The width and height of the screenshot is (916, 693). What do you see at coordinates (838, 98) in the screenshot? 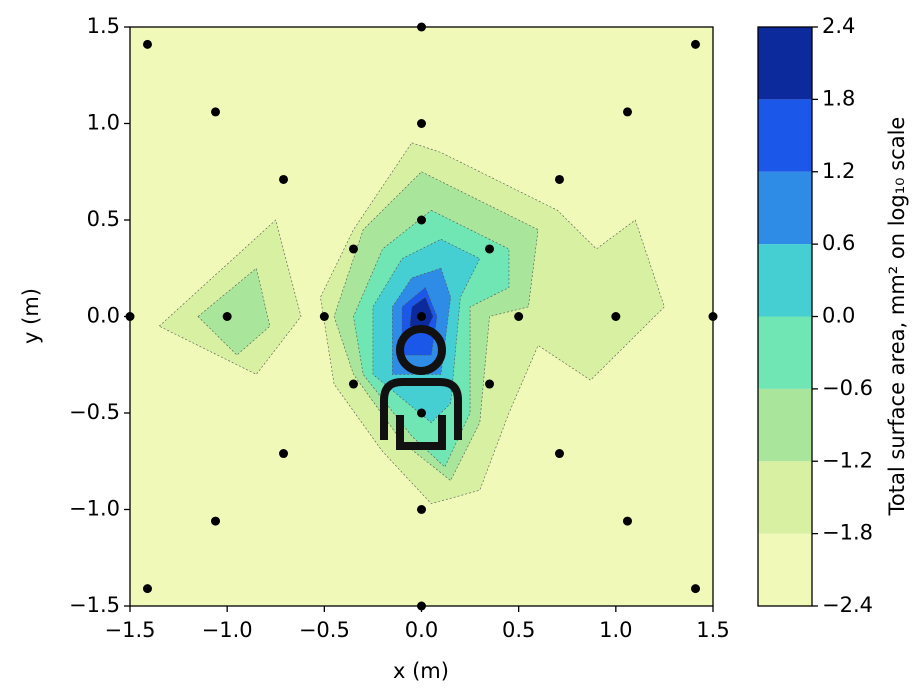
I see `colorbar-tick-label: 1.8` at bounding box center [838, 98].